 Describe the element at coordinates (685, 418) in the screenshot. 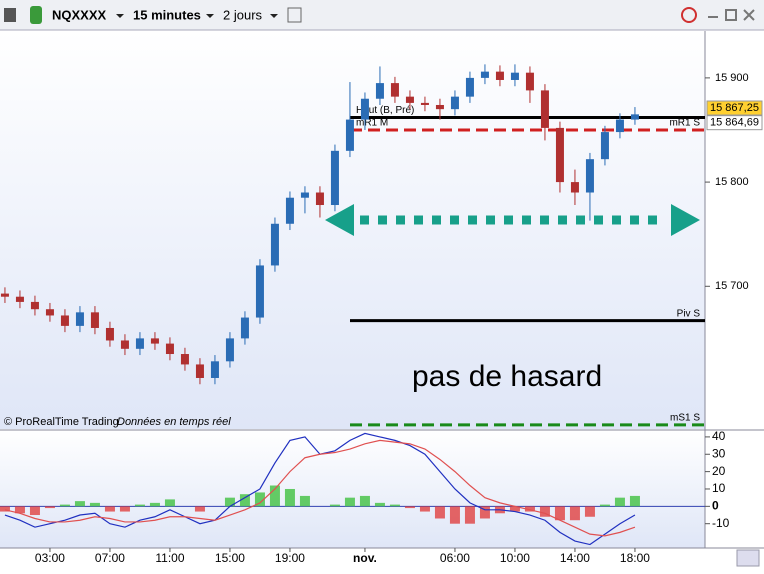

I see `level-label: mS1 S` at that location.